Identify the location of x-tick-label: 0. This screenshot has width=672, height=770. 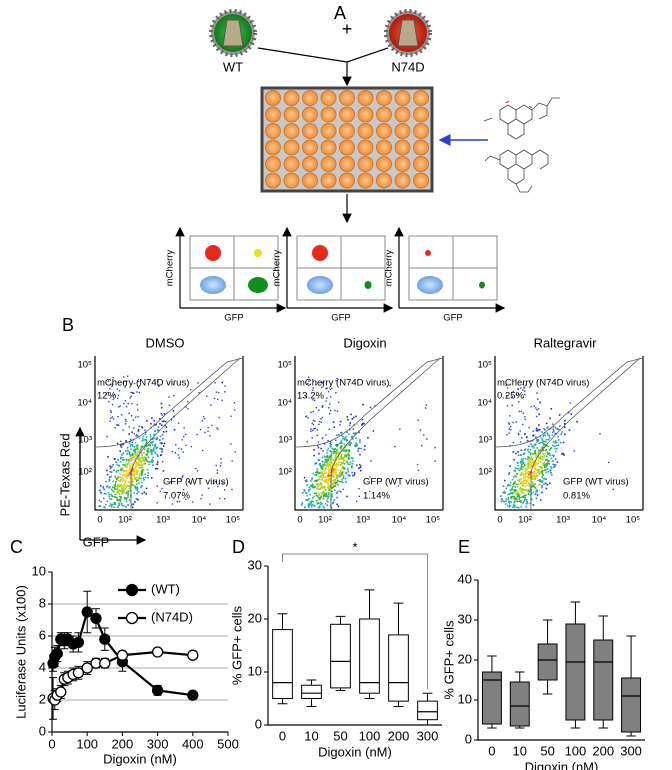
(282, 735).